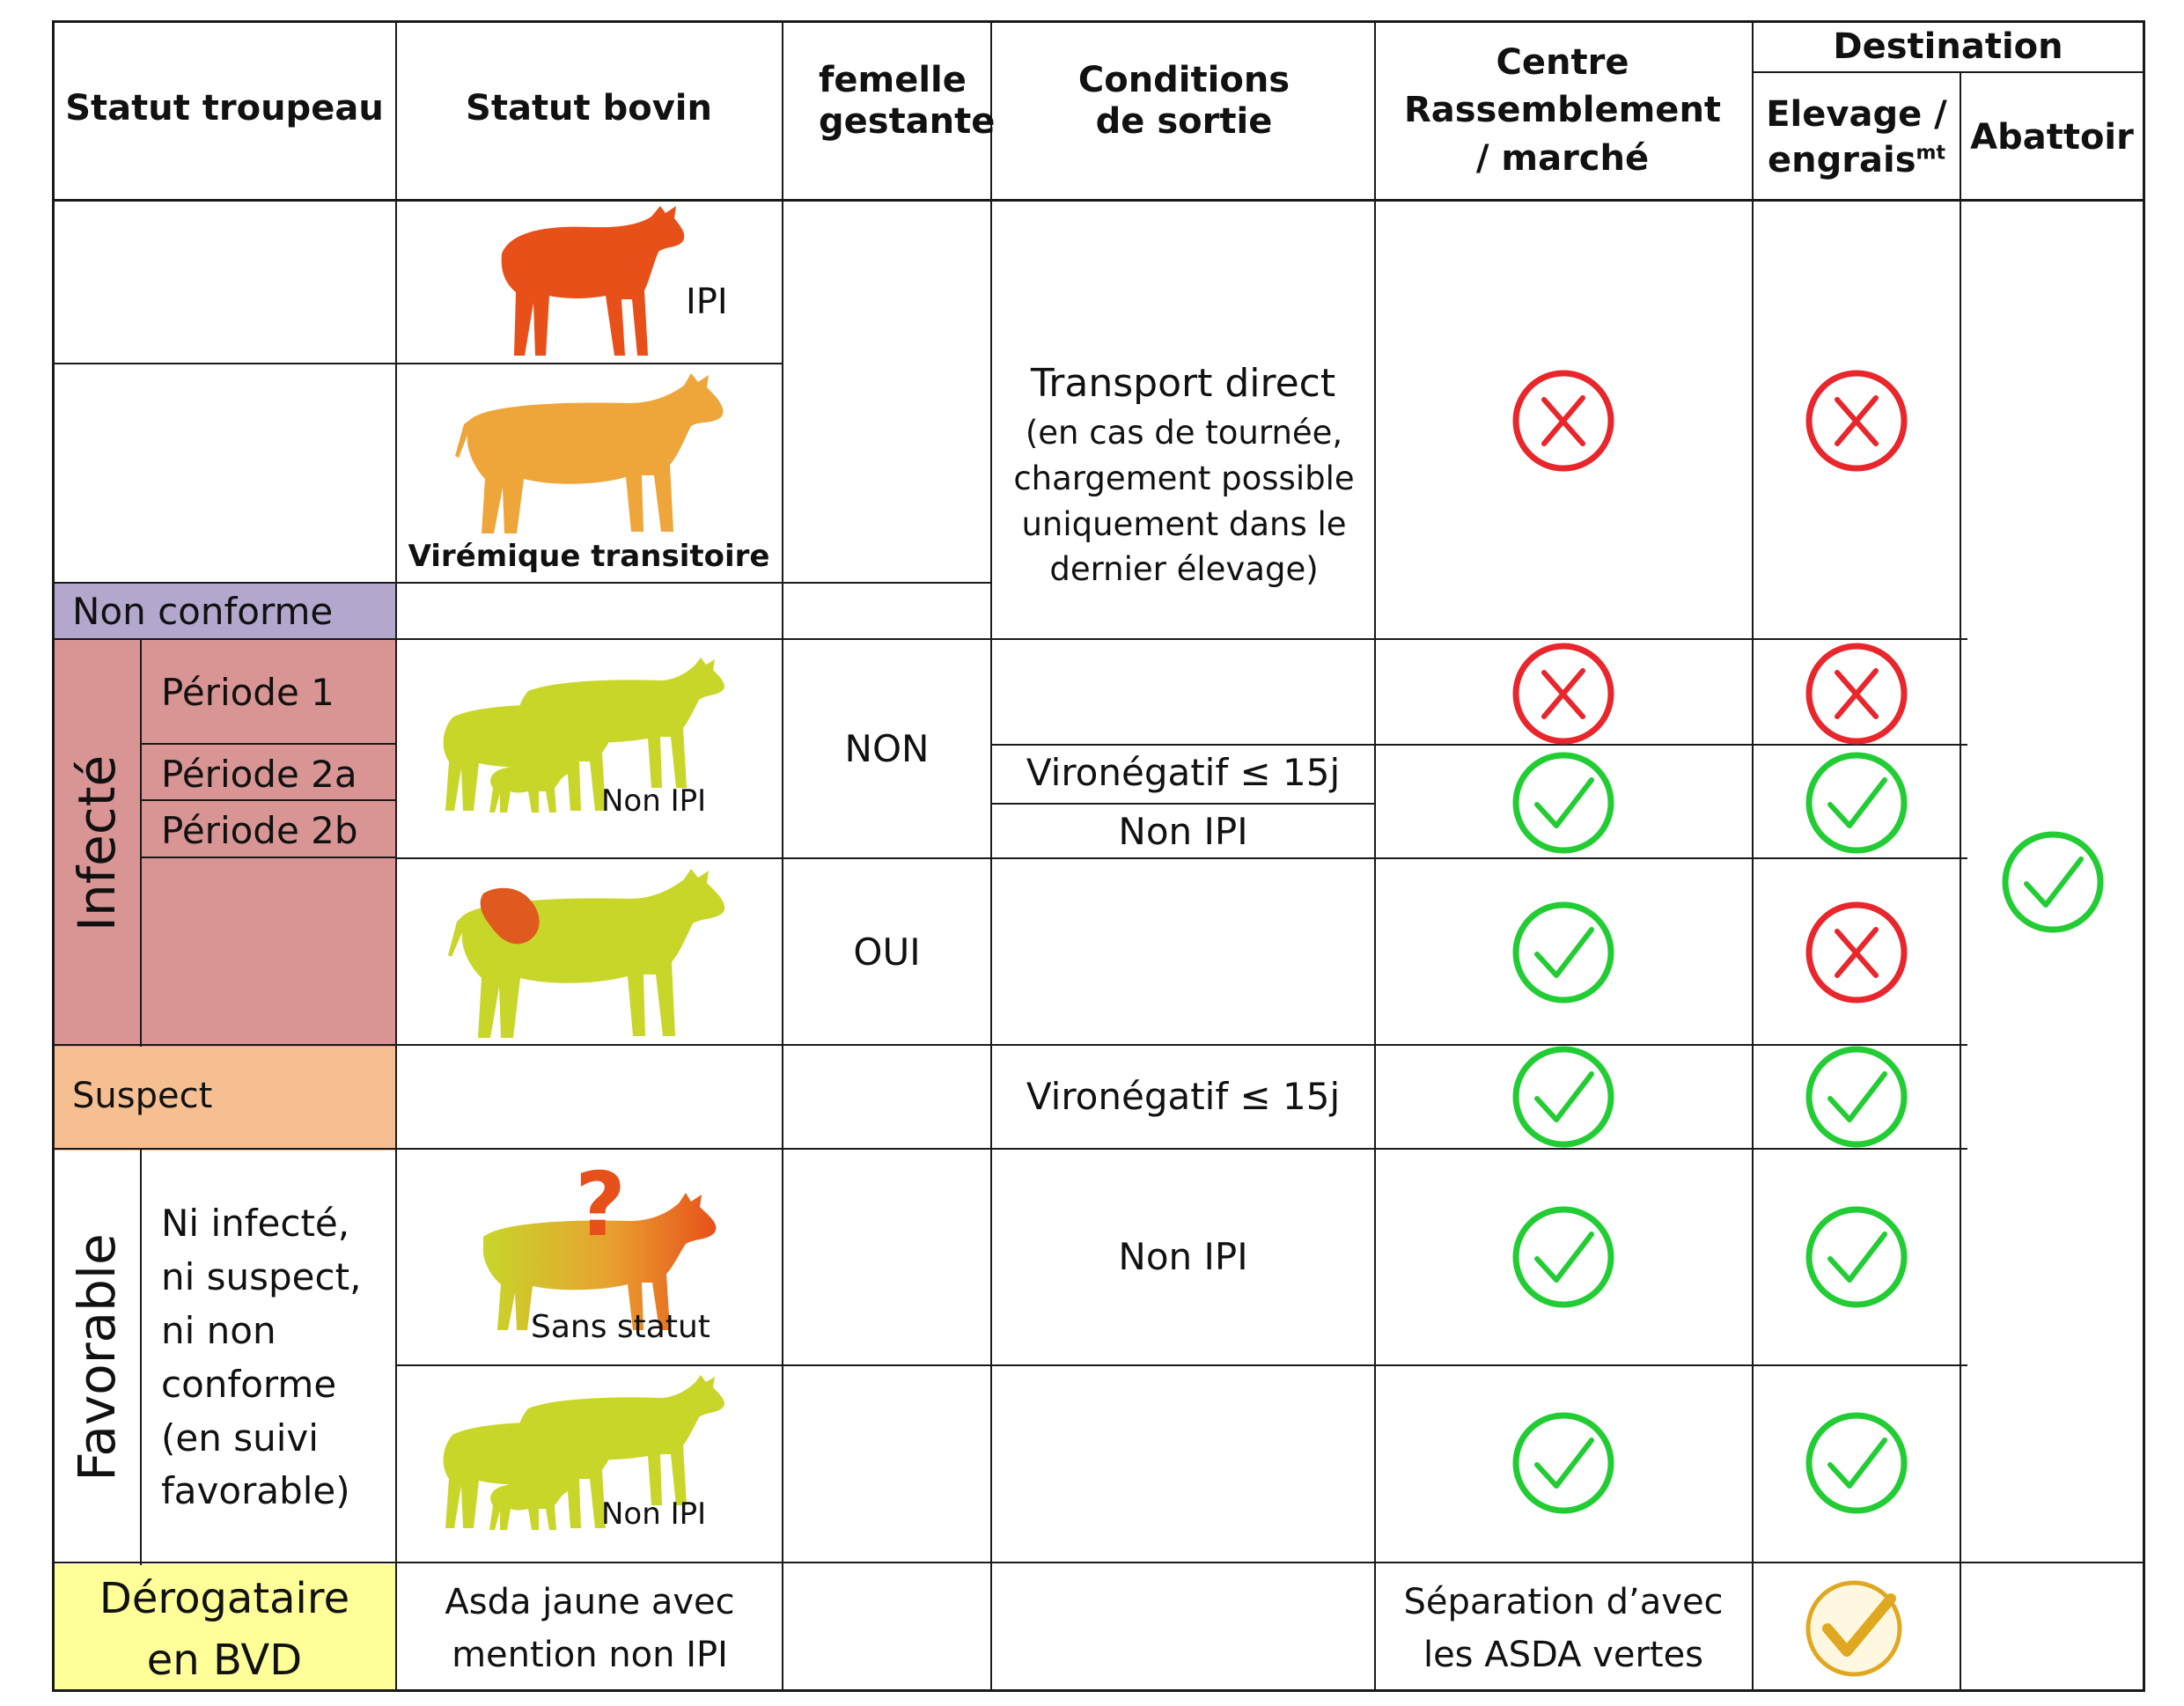  I want to click on troupeau-suspect: Suspect, so click(143, 1096).